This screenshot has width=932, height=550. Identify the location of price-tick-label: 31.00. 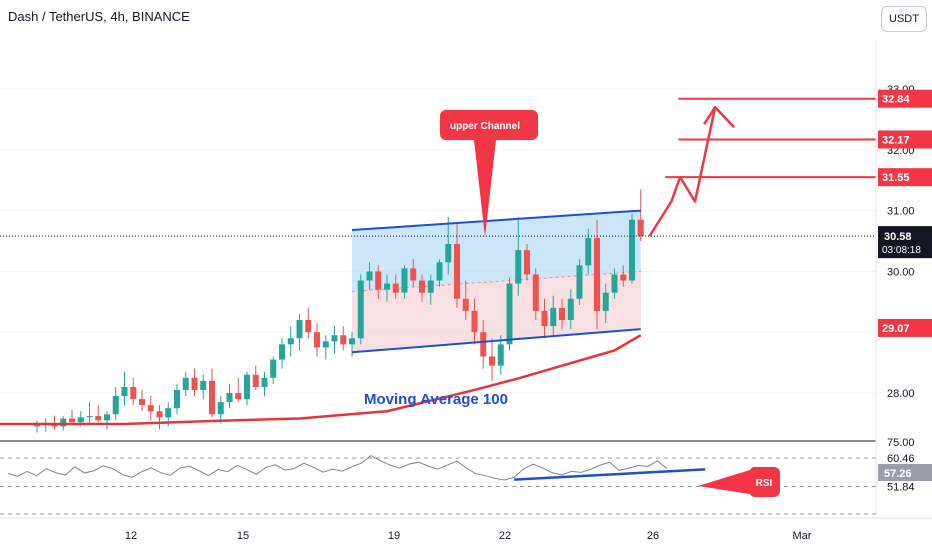
(901, 212).